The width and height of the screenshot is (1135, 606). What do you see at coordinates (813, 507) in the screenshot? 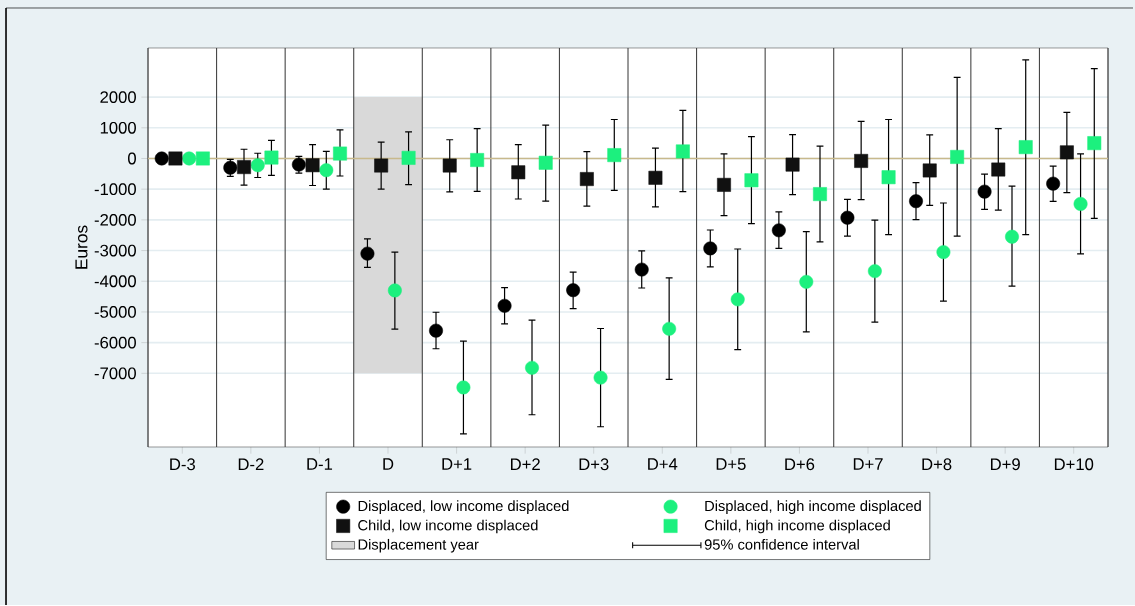
I see `legend-label: Displaced, high income displaced` at bounding box center [813, 507].